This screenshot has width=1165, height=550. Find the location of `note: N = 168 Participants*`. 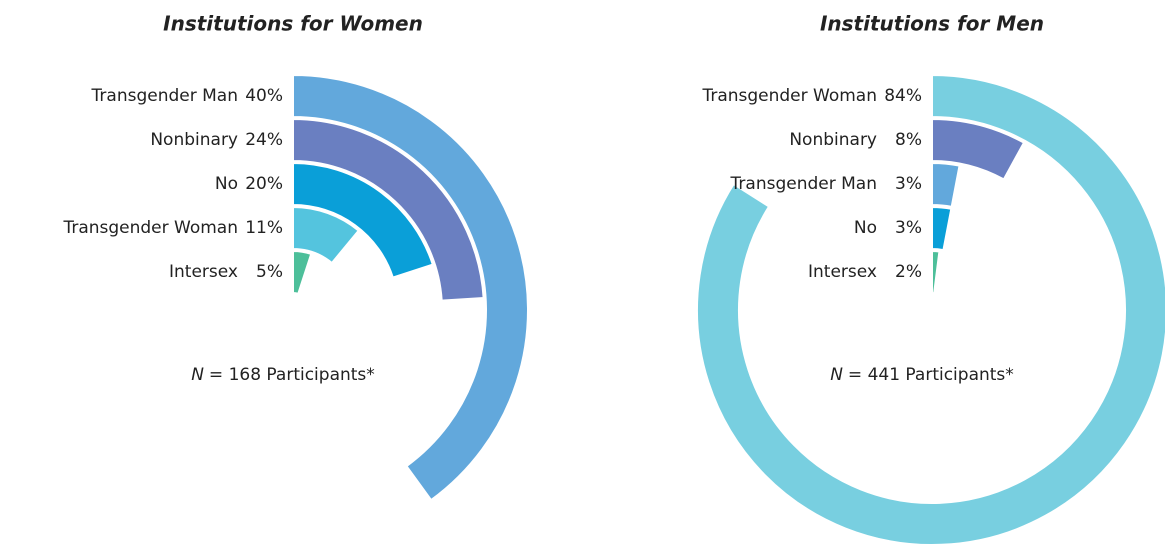

note: N = 168 Participants* is located at coordinates (283, 375).